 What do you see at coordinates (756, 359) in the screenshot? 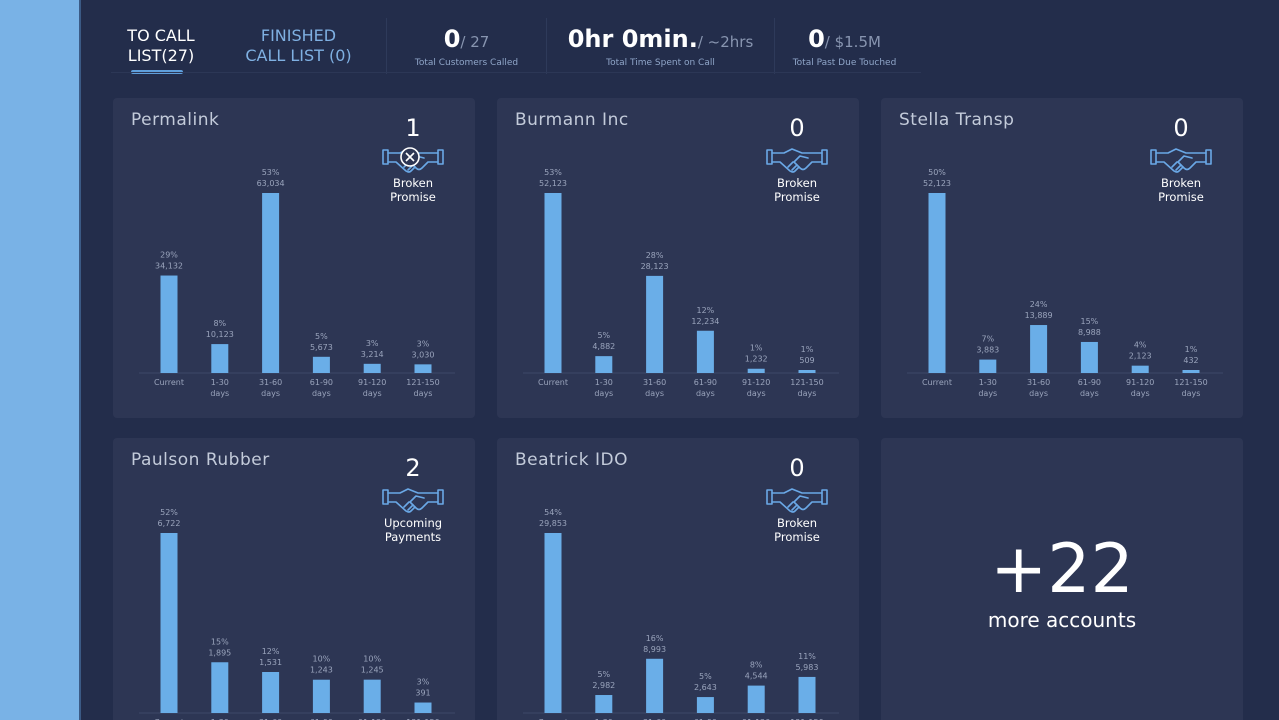
I see `bar-value-label: 1,232` at bounding box center [756, 359].